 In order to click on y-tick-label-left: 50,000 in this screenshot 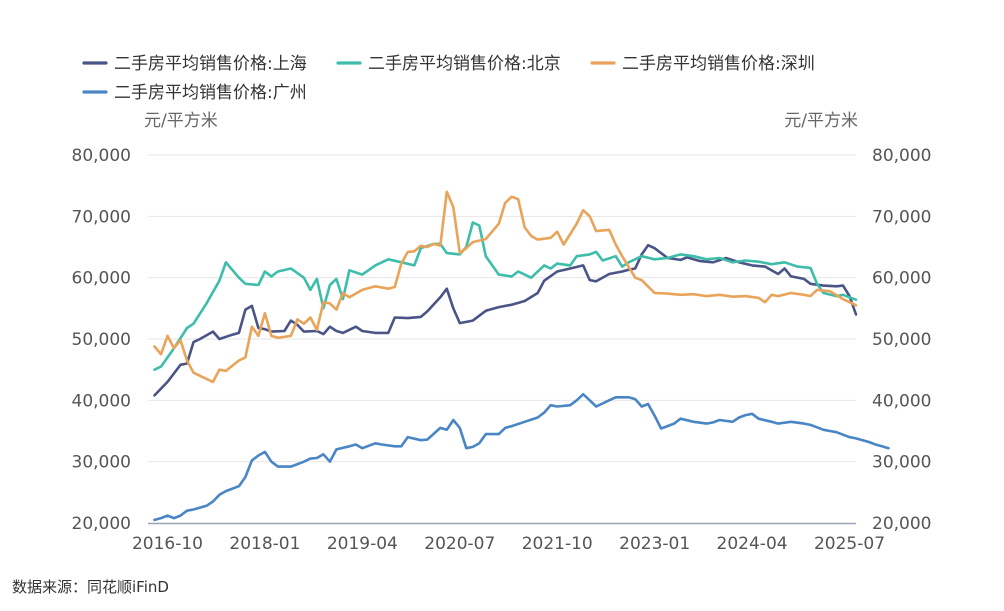, I will do `click(101, 340)`.